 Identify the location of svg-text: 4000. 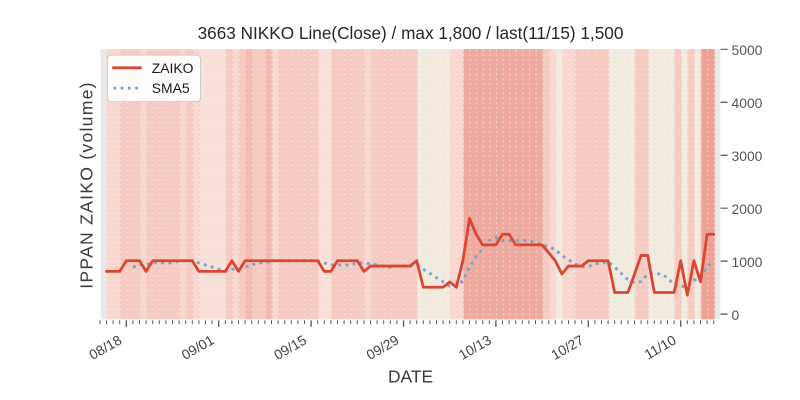
(747, 103).